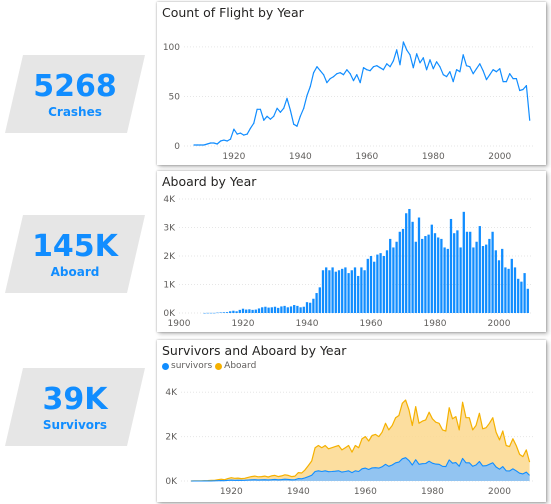  Describe the element at coordinates (235, 366) in the screenshot. I see `legend-entry-aboard: Aboard` at that location.